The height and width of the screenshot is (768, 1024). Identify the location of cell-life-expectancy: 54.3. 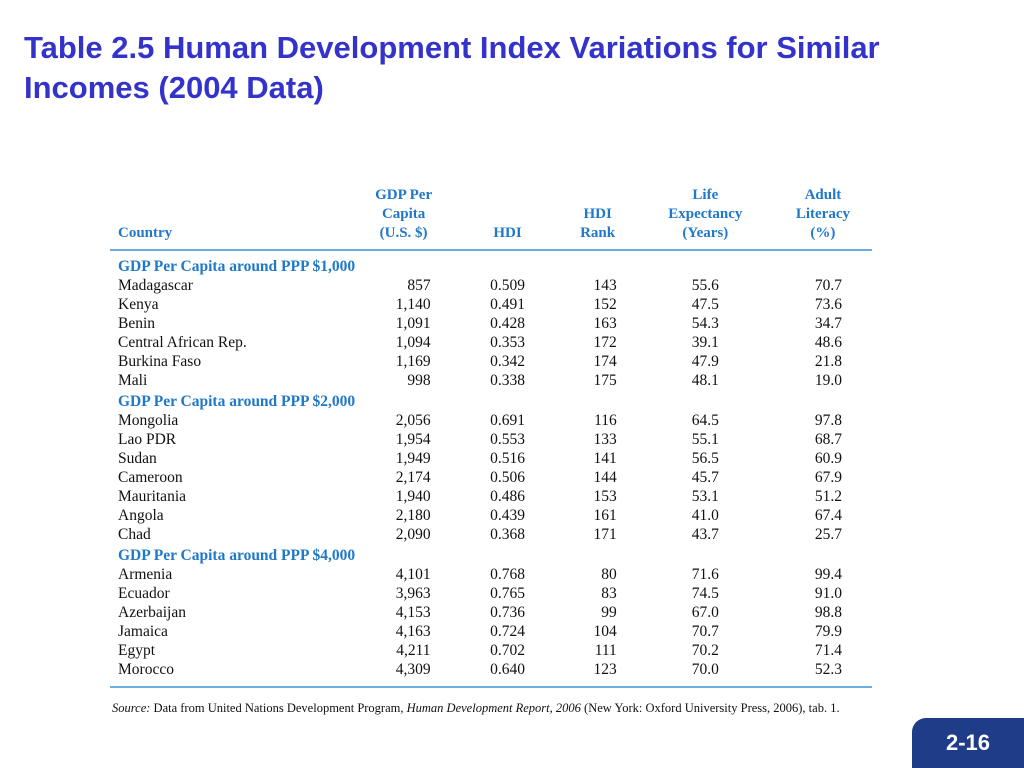
(705, 323).